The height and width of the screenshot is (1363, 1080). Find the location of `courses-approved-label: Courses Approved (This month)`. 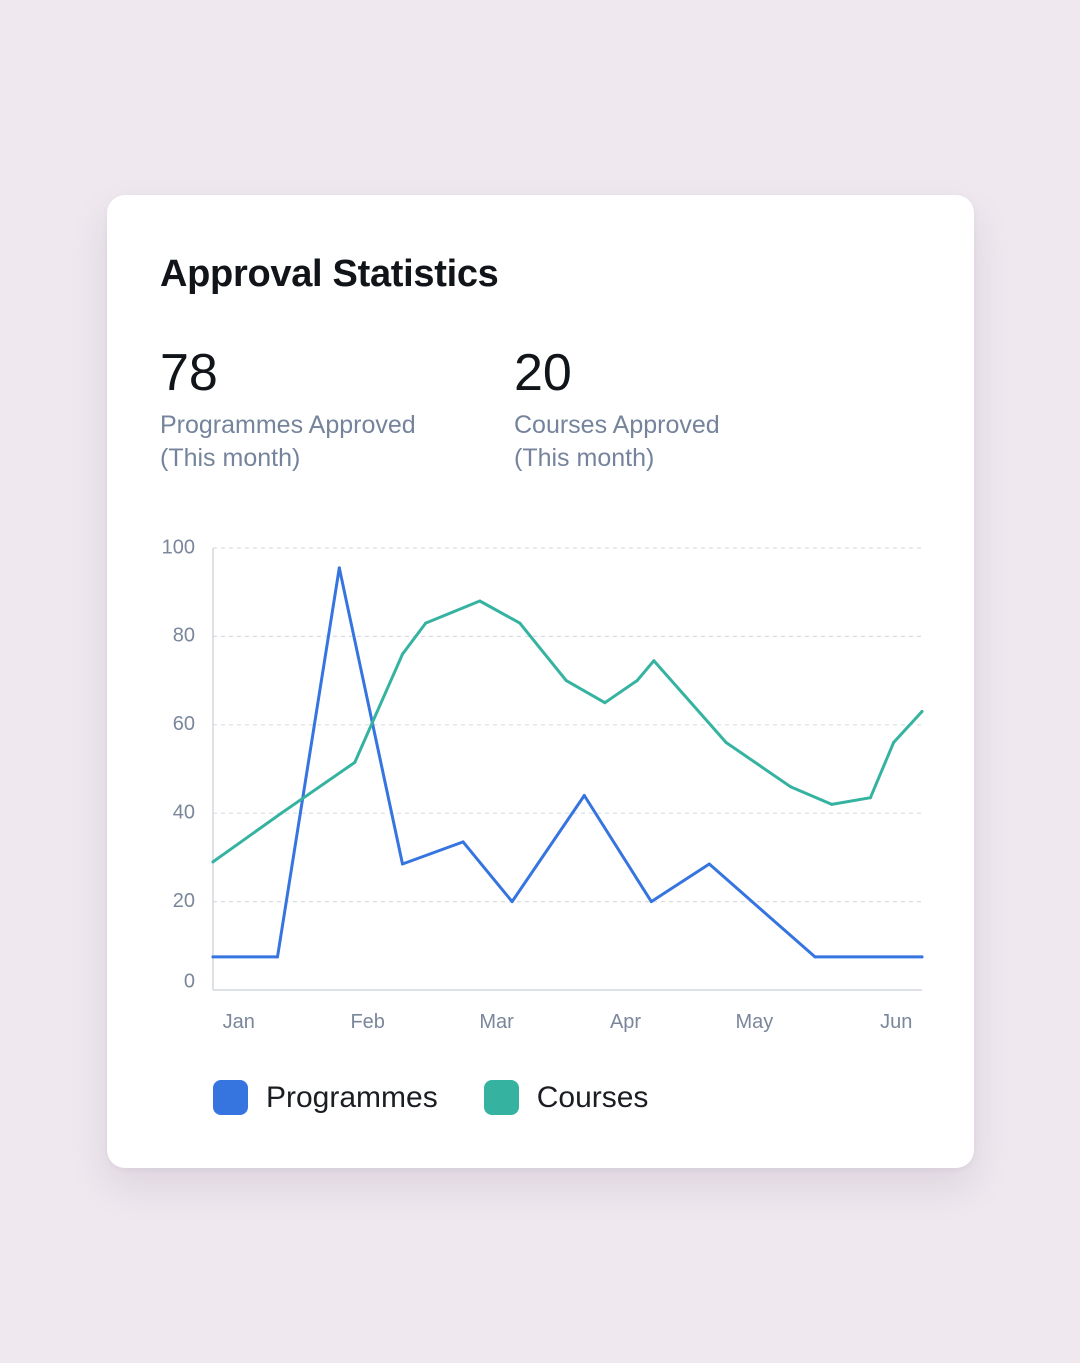

courses-approved-label: Courses Approved (This month) is located at coordinates (617, 442).